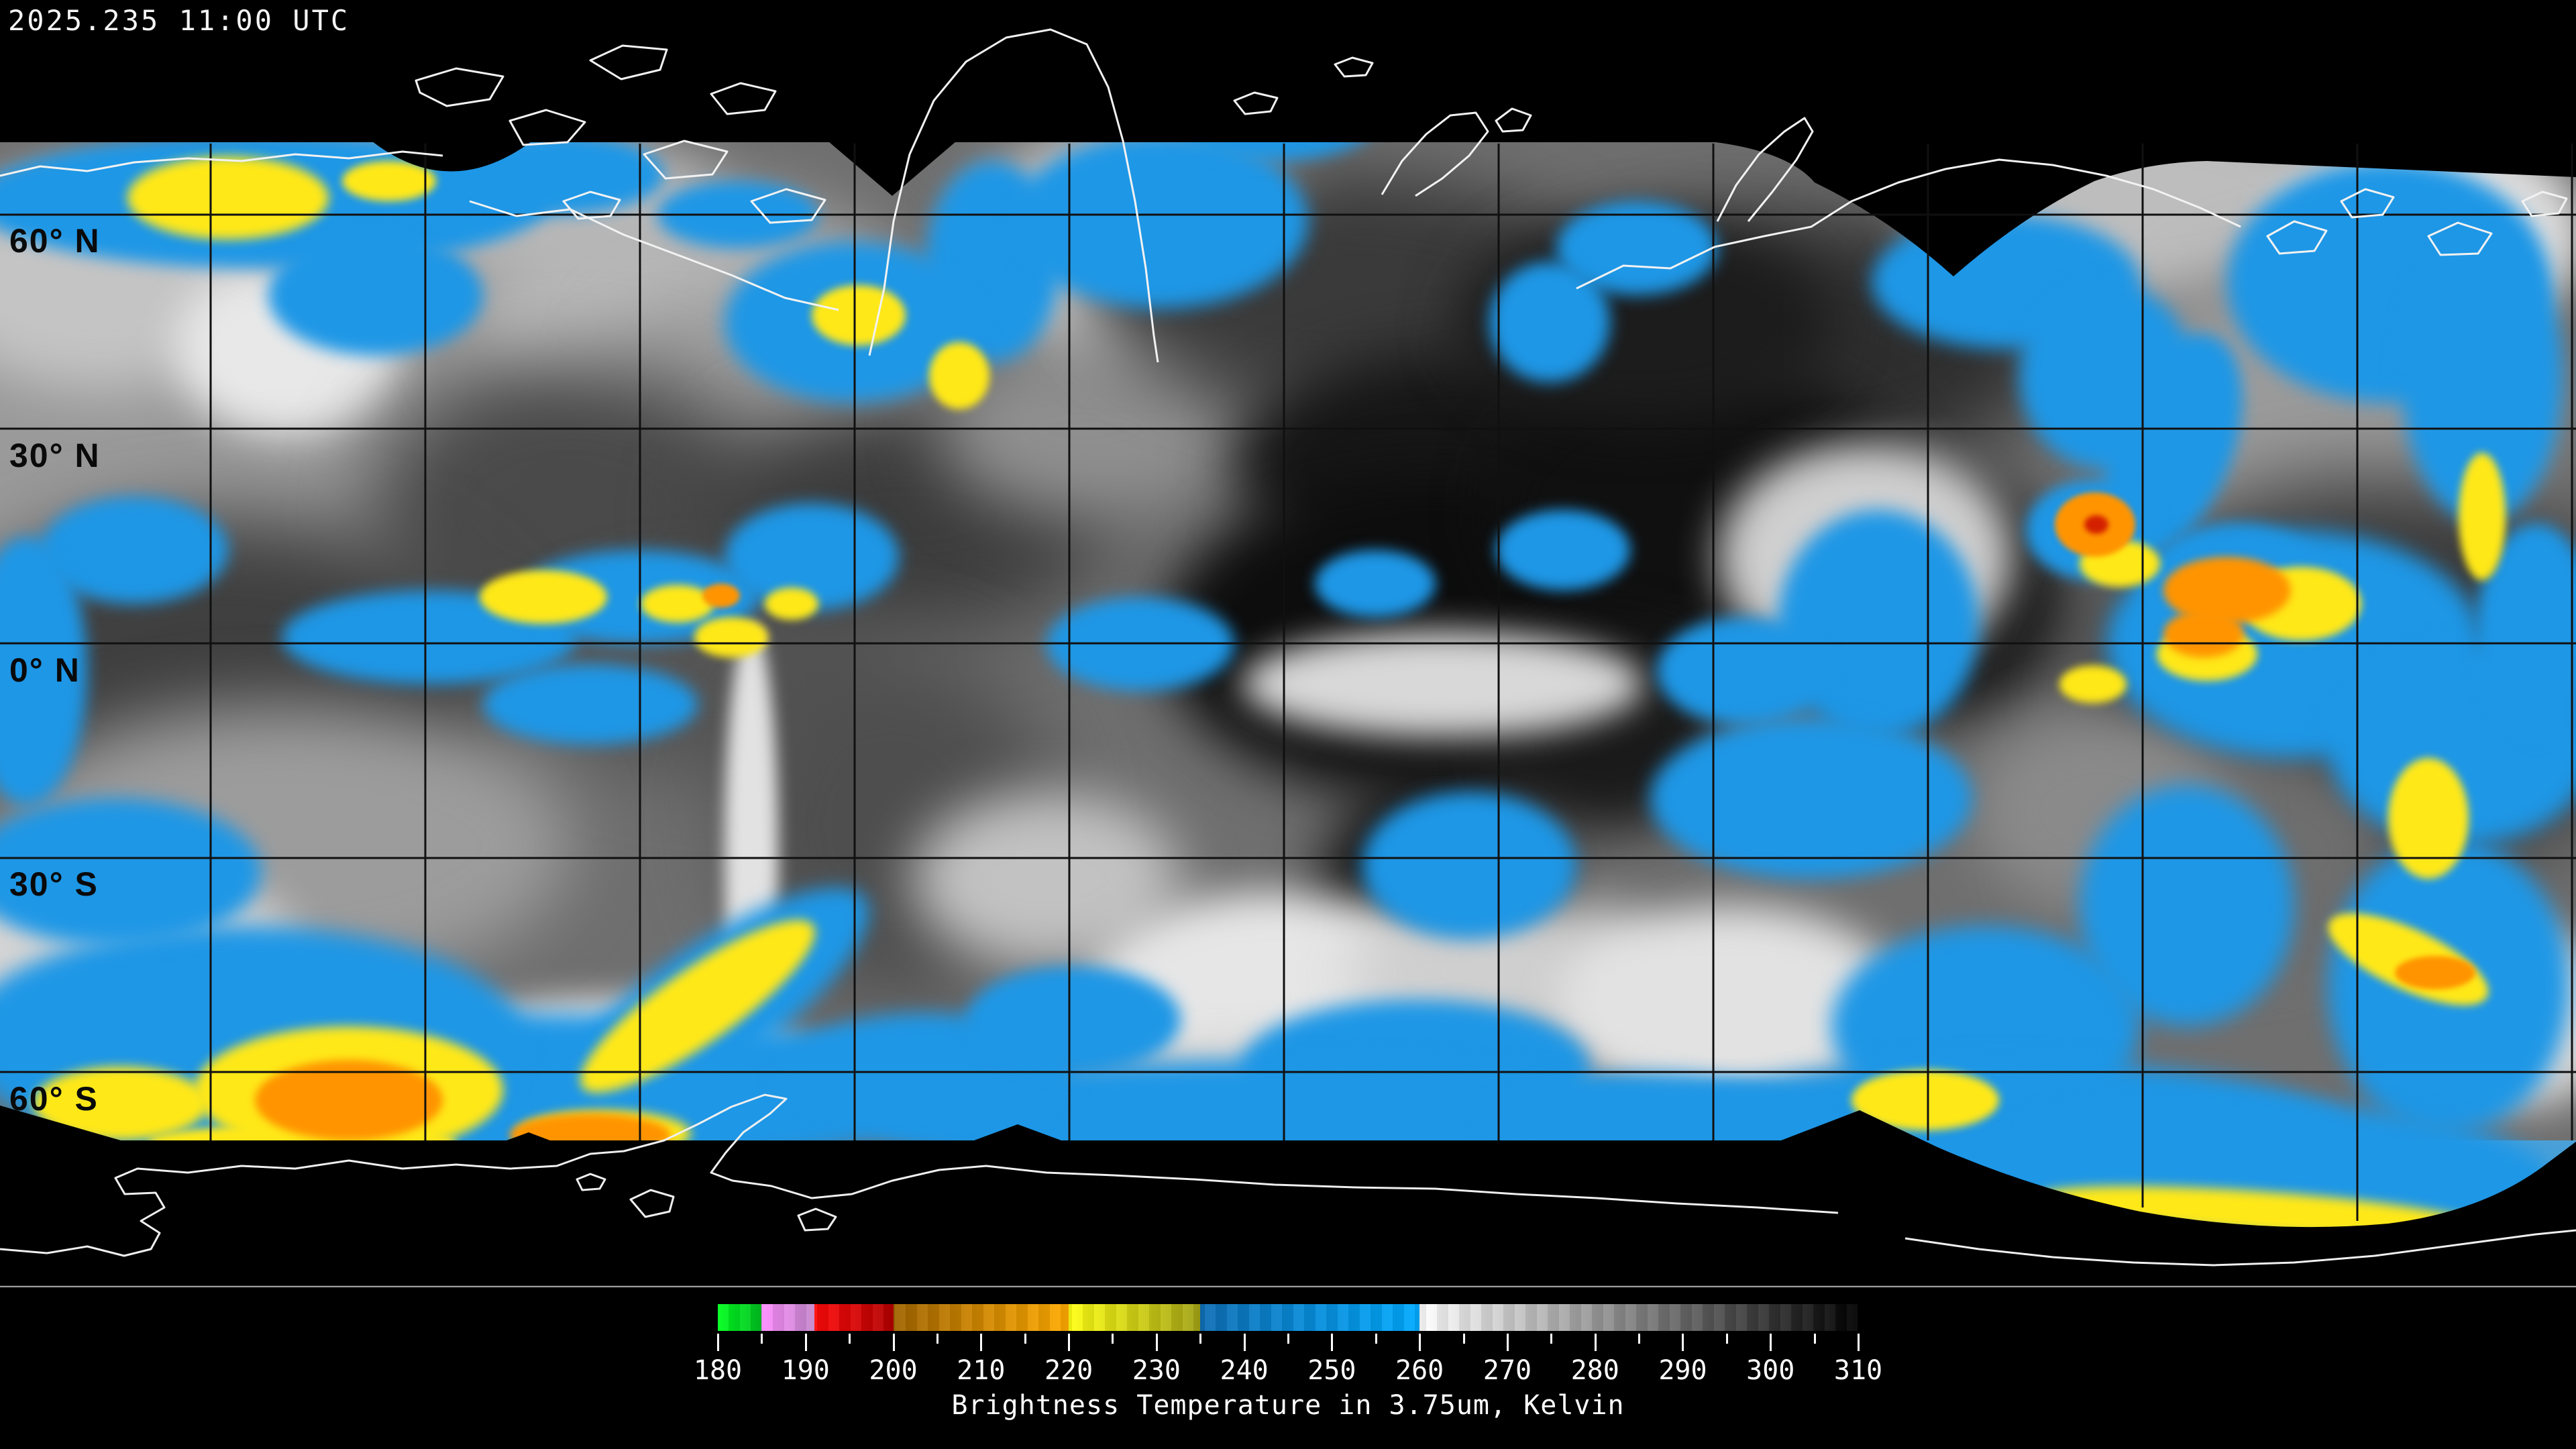  Describe the element at coordinates (718, 1370) in the screenshot. I see `colorbar-tick-label: 180` at that location.